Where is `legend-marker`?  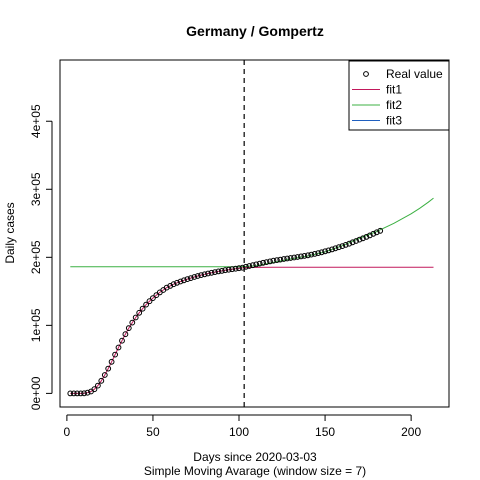 legend-marker is located at coordinates (366, 74).